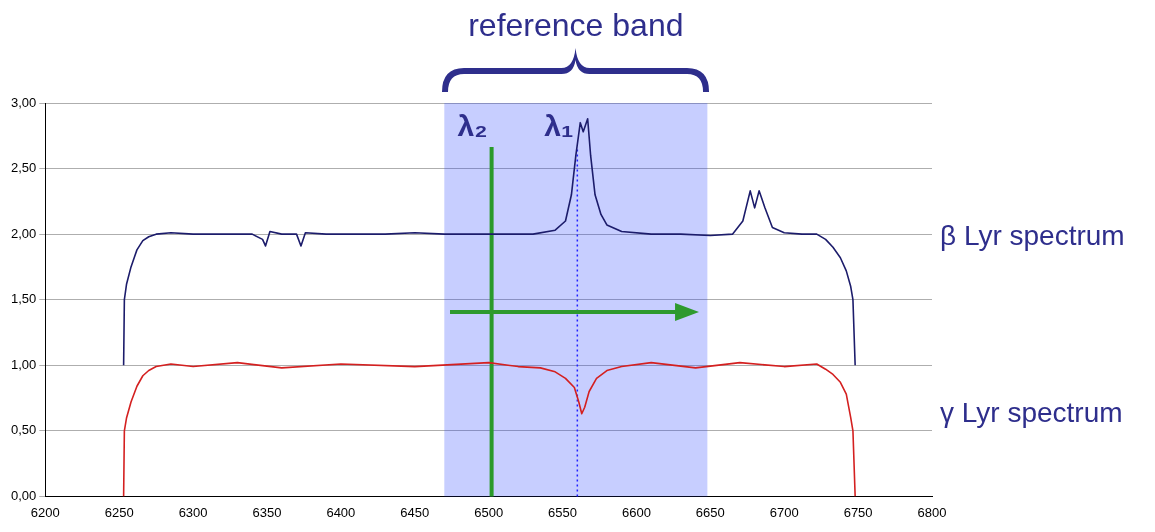 The height and width of the screenshot is (532, 1155). I want to click on x-tick-label: 6750, so click(858, 512).